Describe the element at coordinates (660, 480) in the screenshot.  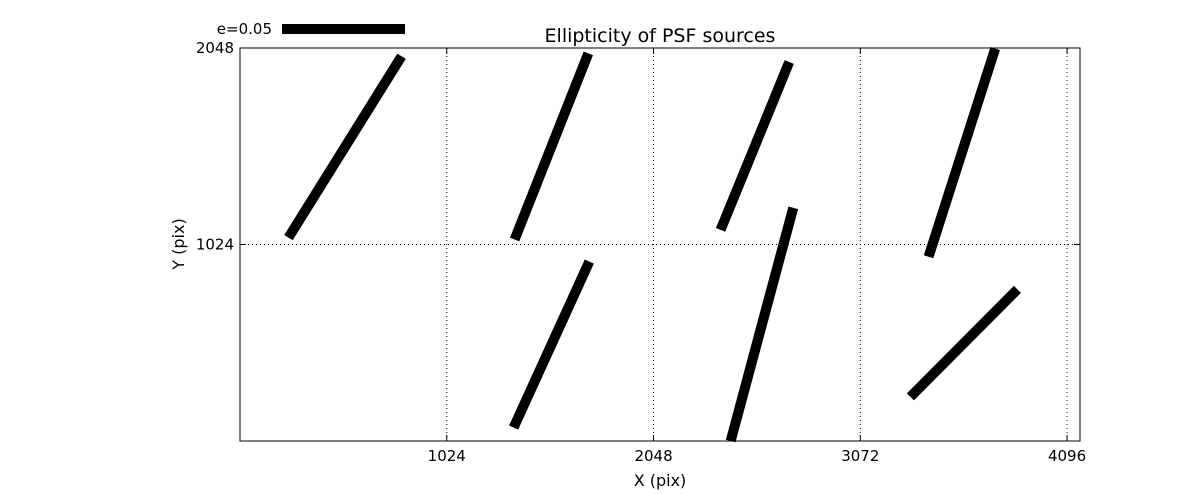
I see `x-axis-label: X (pix)` at that location.